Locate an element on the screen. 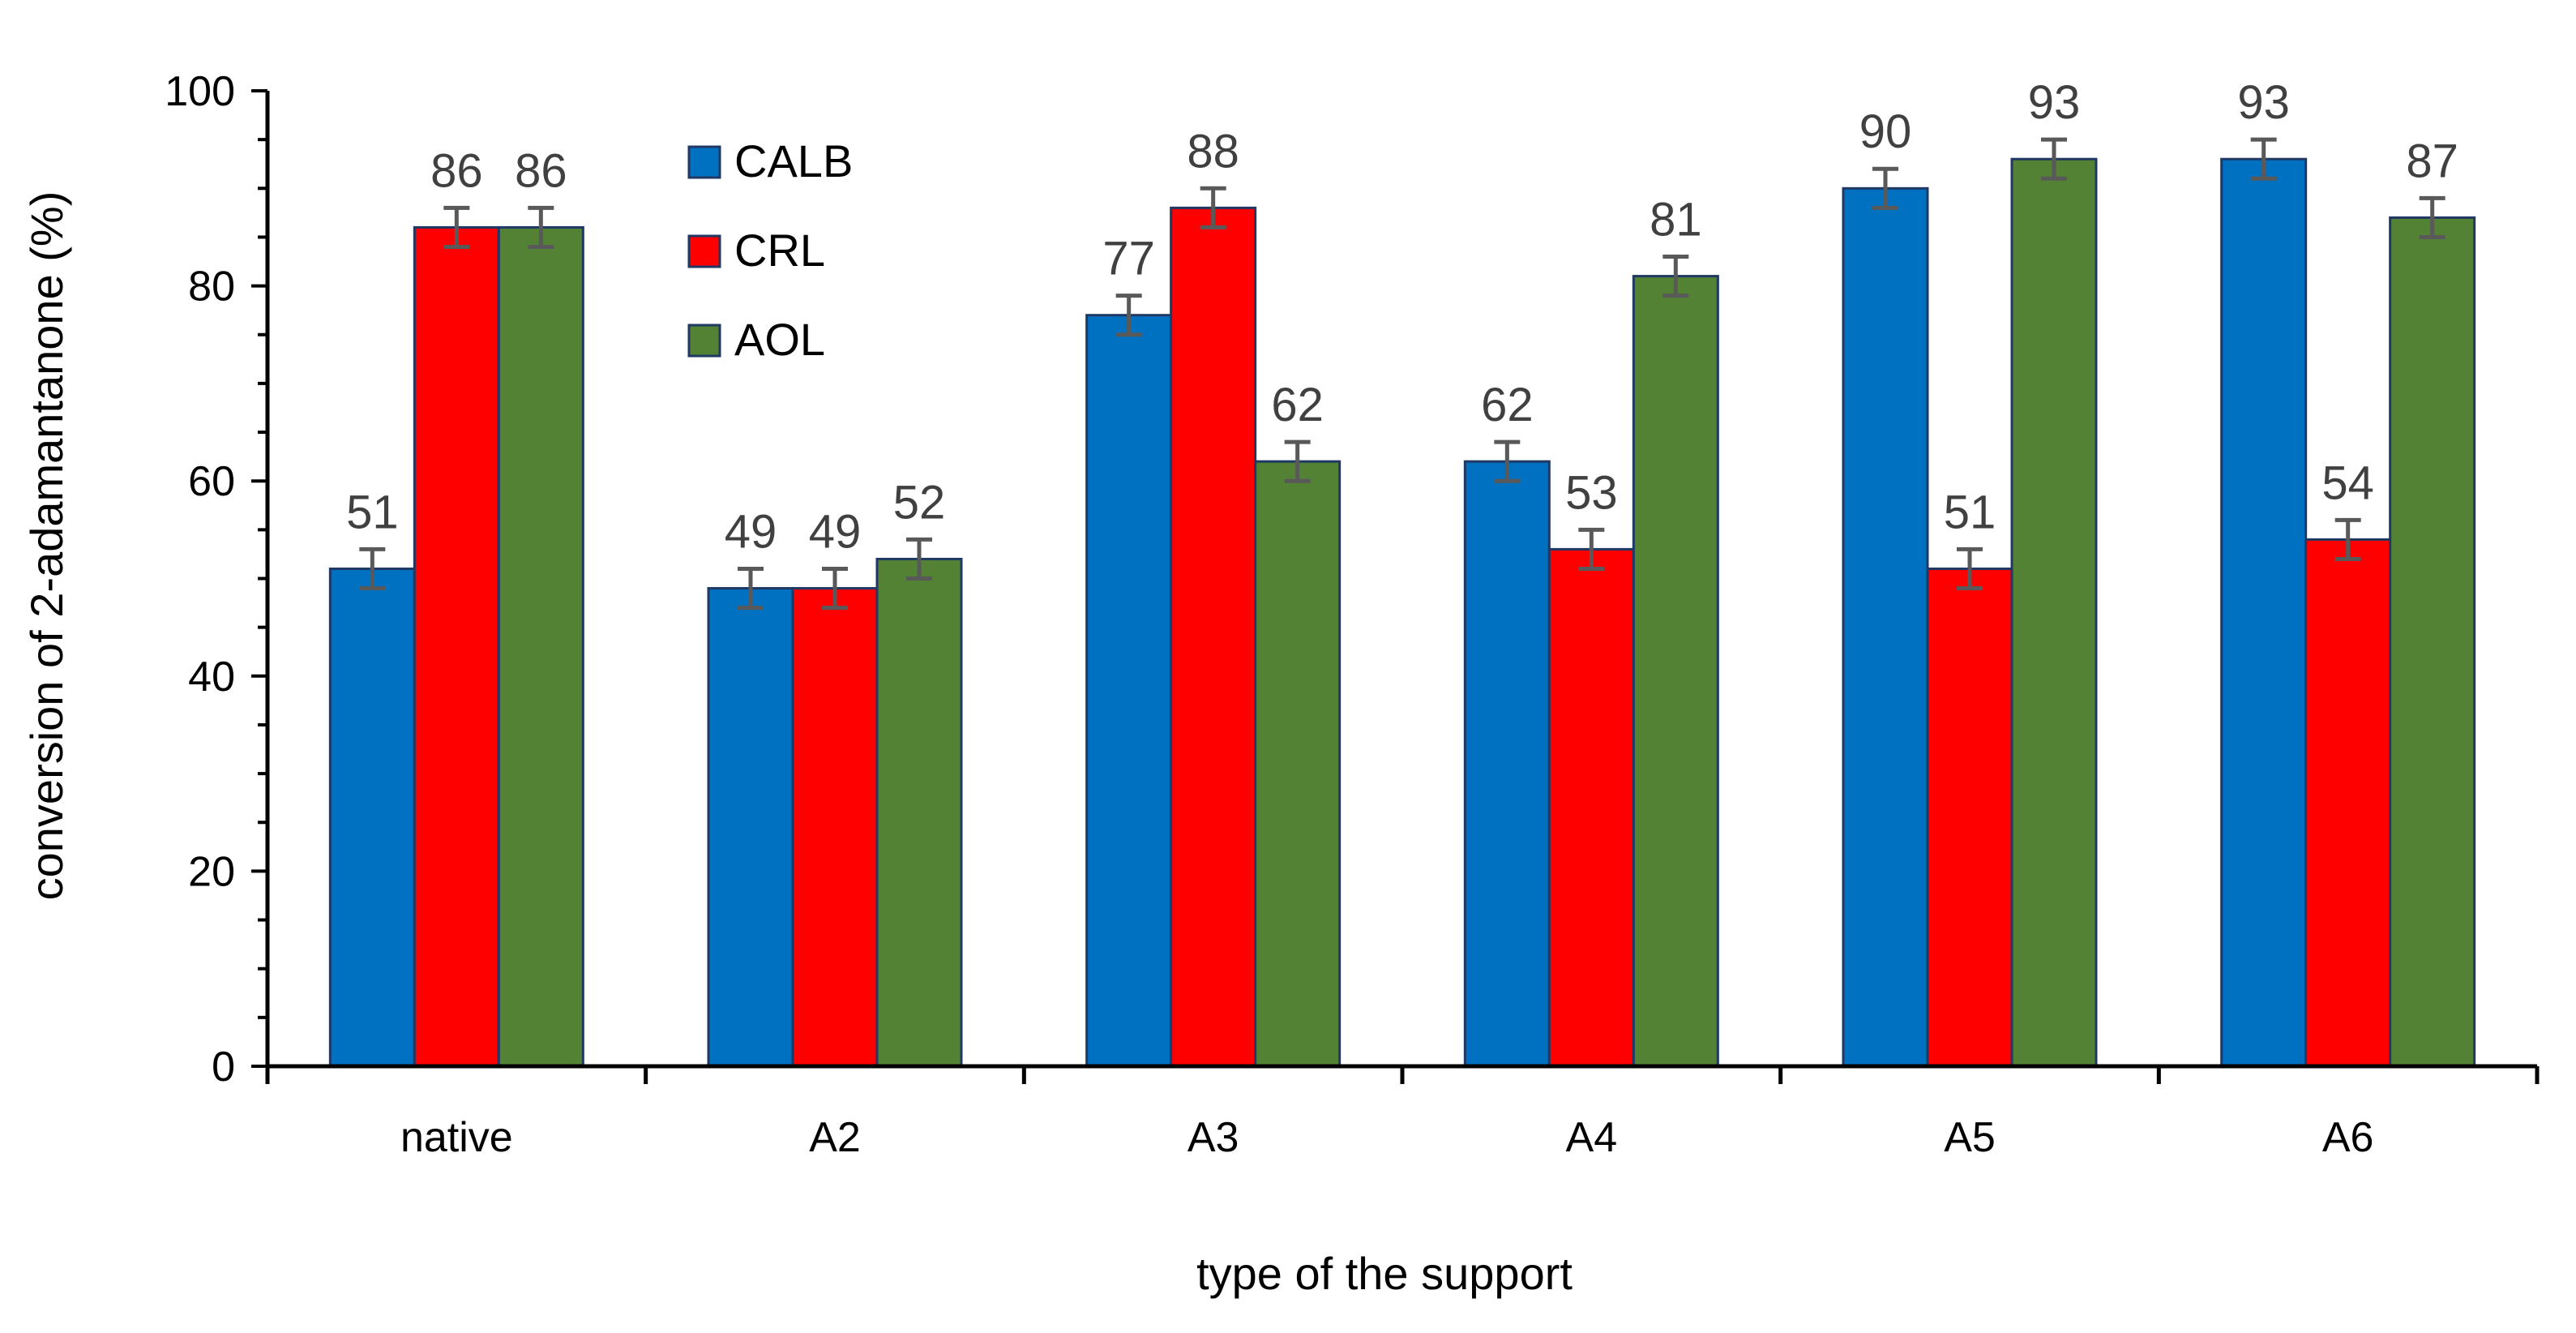 This screenshot has height=1333, width=2576. data-label-calb-a4: 62 is located at coordinates (1507, 405).